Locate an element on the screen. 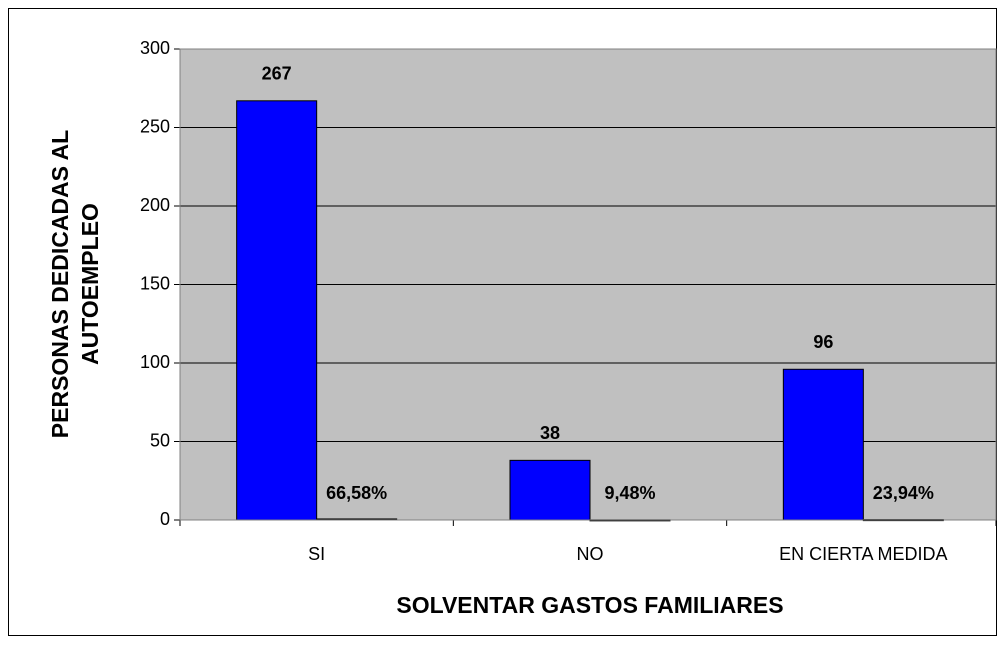 The width and height of the screenshot is (1003, 649). y-tick-label: 50 is located at coordinates (160, 440).